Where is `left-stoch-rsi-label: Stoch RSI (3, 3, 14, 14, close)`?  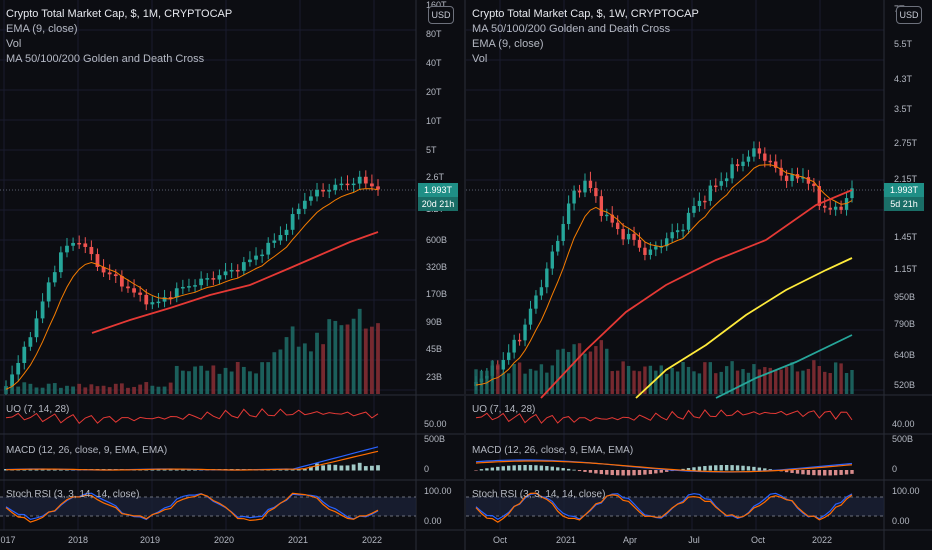
left-stoch-rsi-label: Stoch RSI (3, 3, 14, 14, close) is located at coordinates (73, 494).